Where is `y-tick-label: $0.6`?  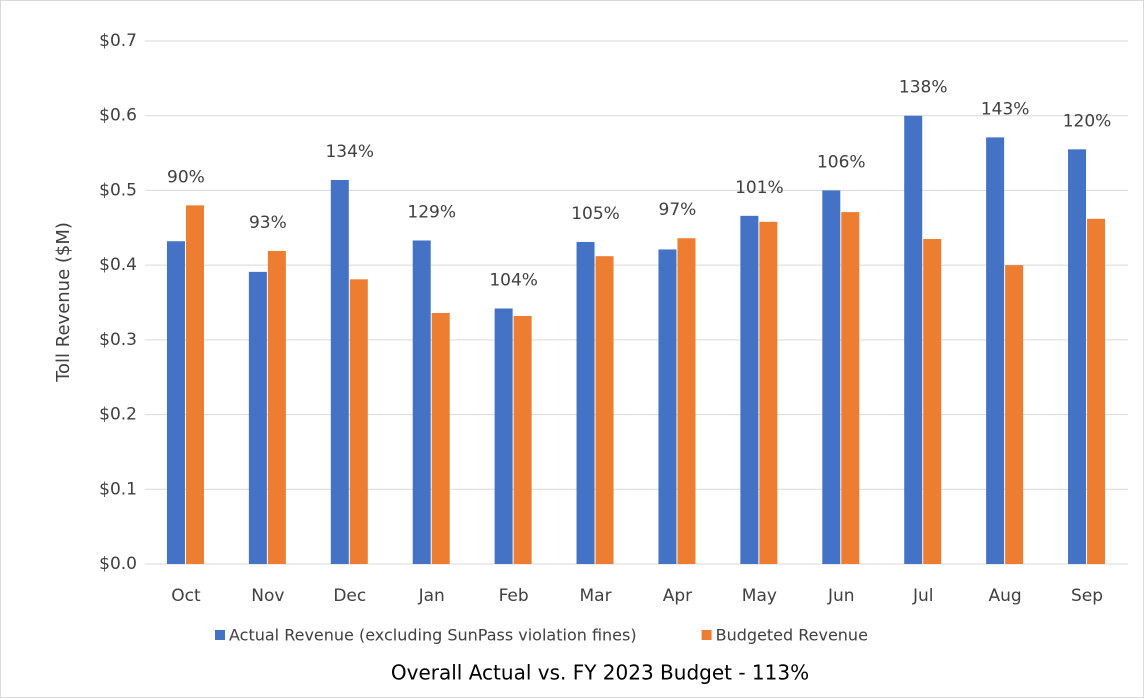 y-tick-label: $0.6 is located at coordinates (118, 116).